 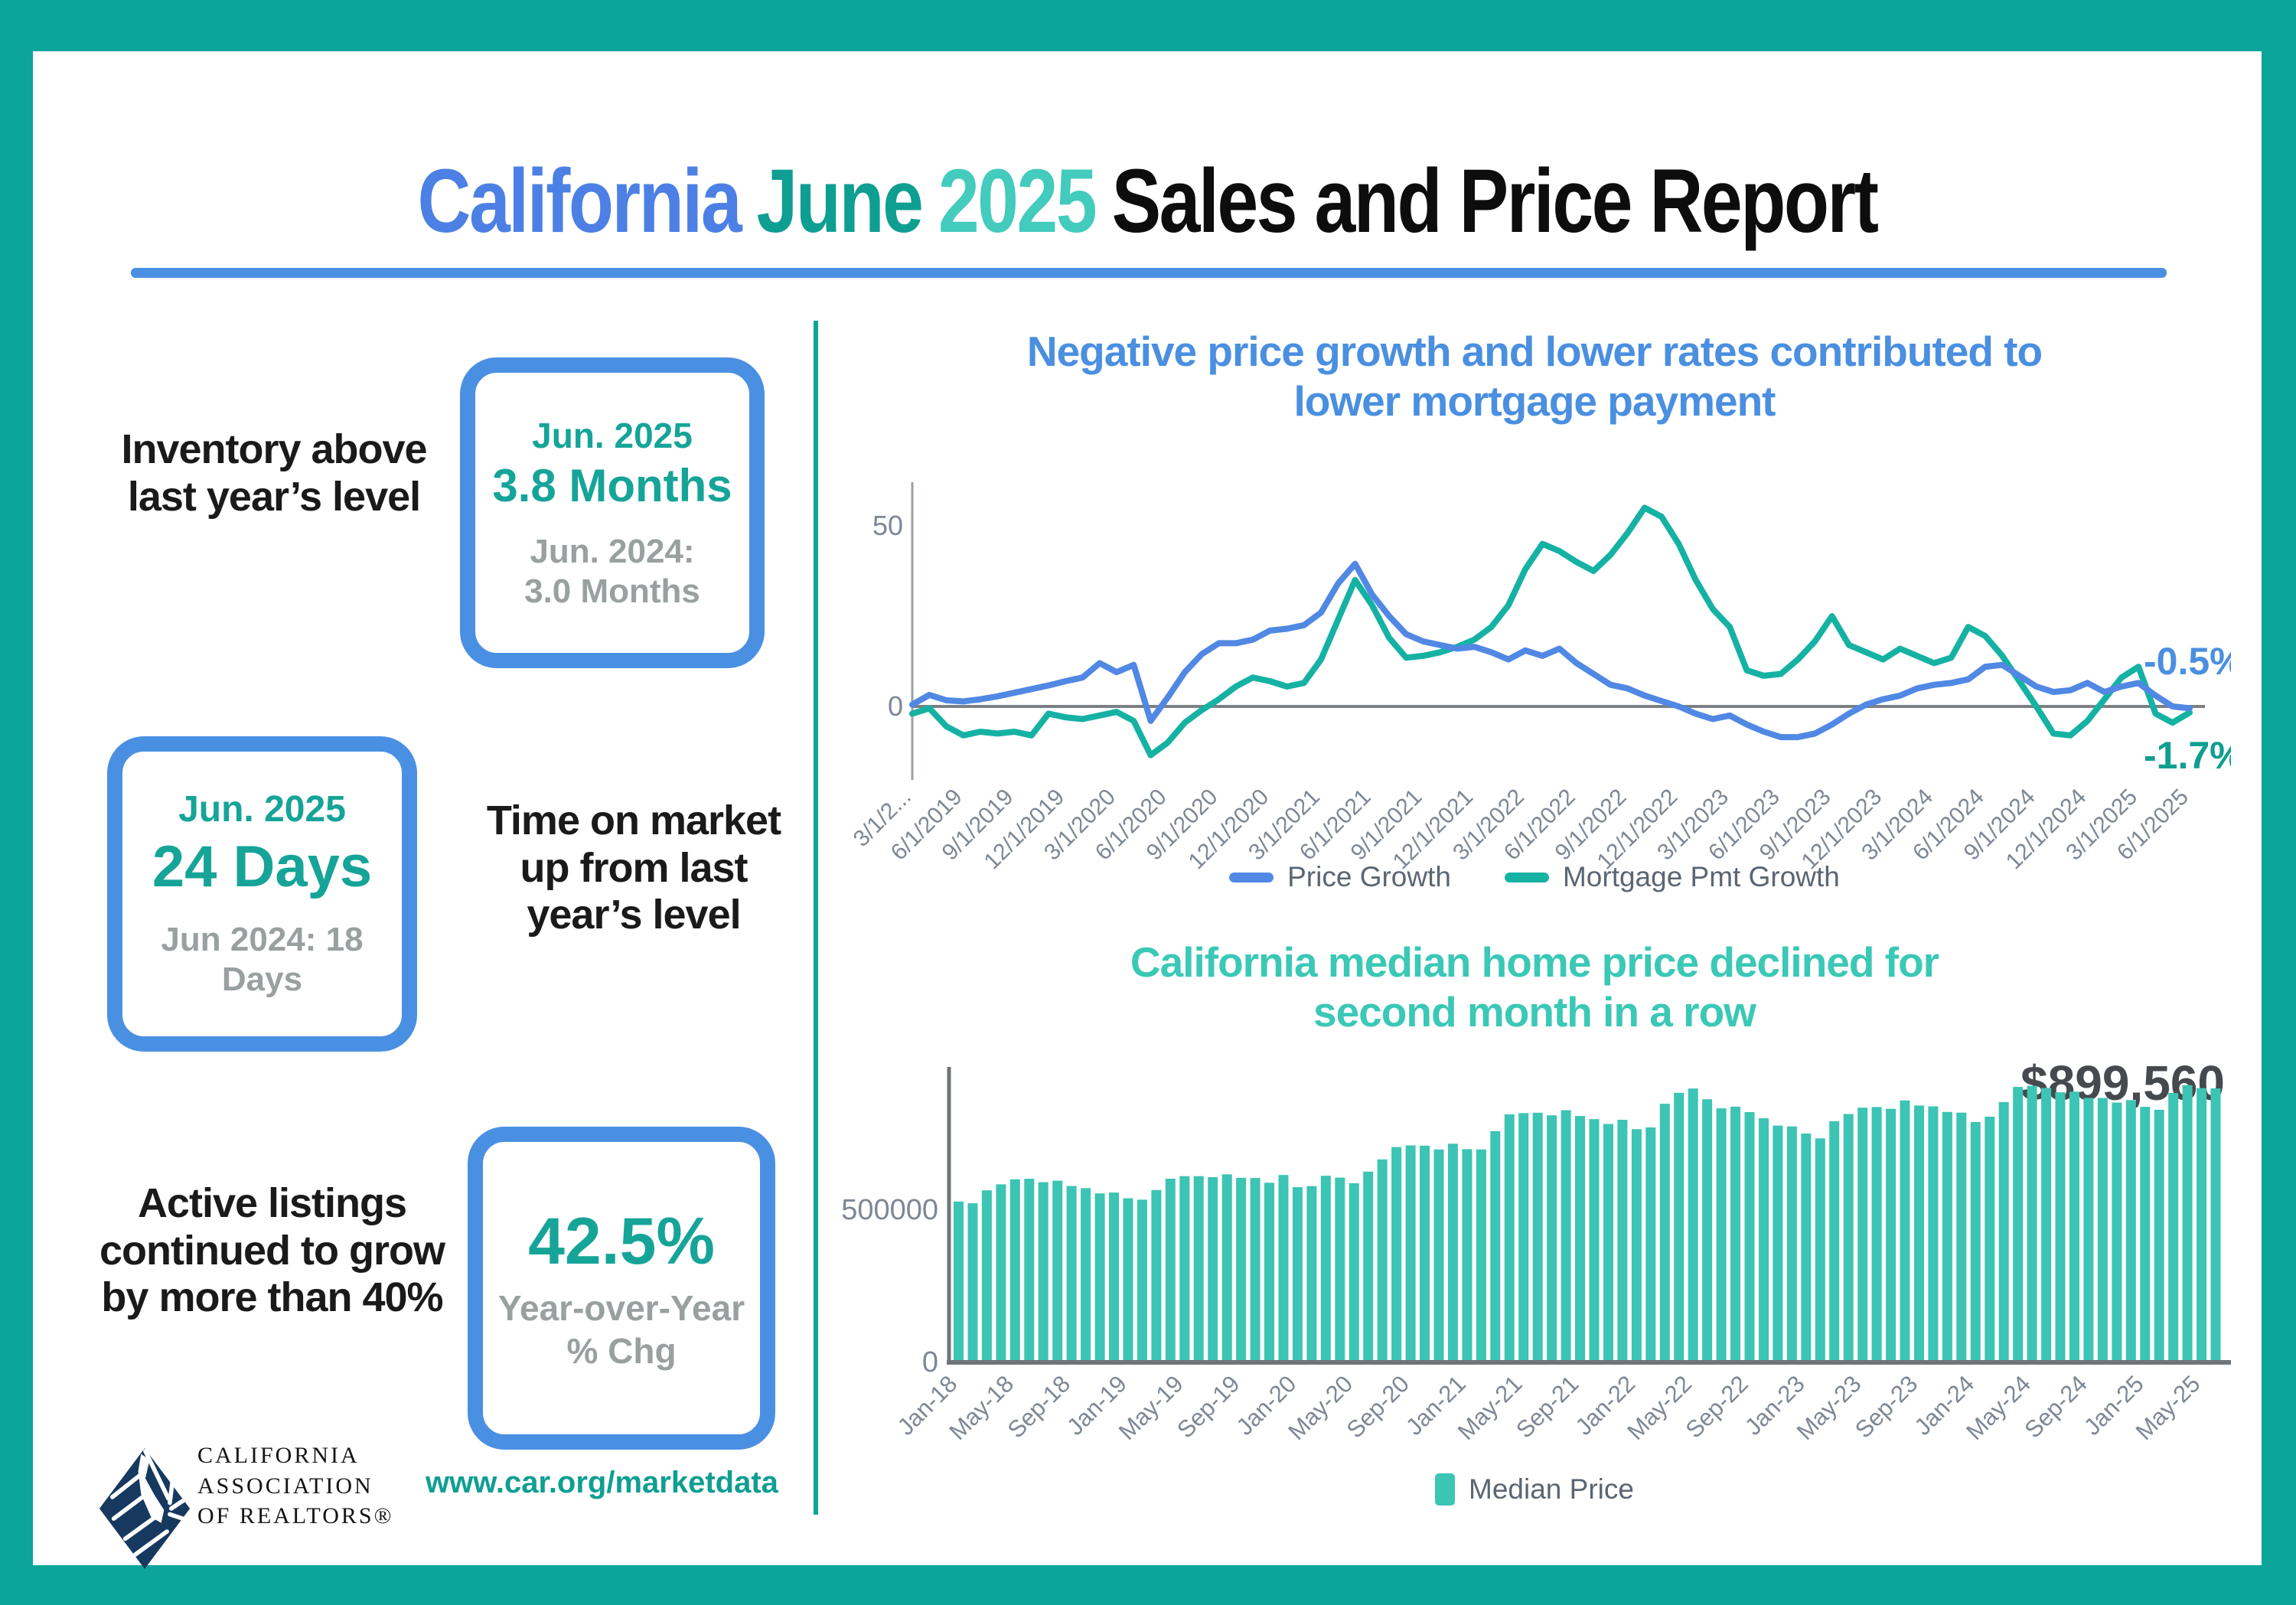 What do you see at coordinates (2055, 1406) in the screenshot?
I see `x-tick-label: Sep-24` at bounding box center [2055, 1406].